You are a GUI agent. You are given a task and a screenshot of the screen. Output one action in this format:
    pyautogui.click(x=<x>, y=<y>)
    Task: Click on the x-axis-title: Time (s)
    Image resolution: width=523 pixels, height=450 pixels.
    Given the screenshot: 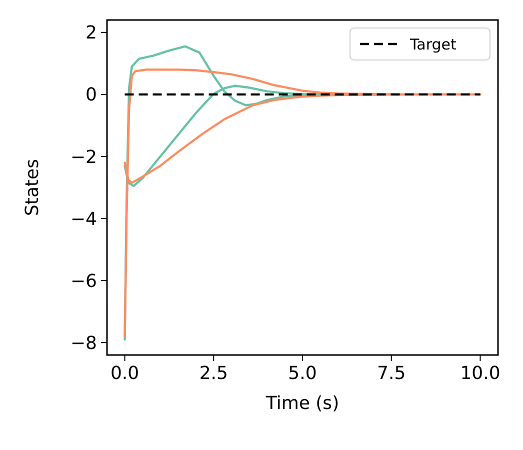 What is the action you would take?
    pyautogui.click(x=302, y=403)
    